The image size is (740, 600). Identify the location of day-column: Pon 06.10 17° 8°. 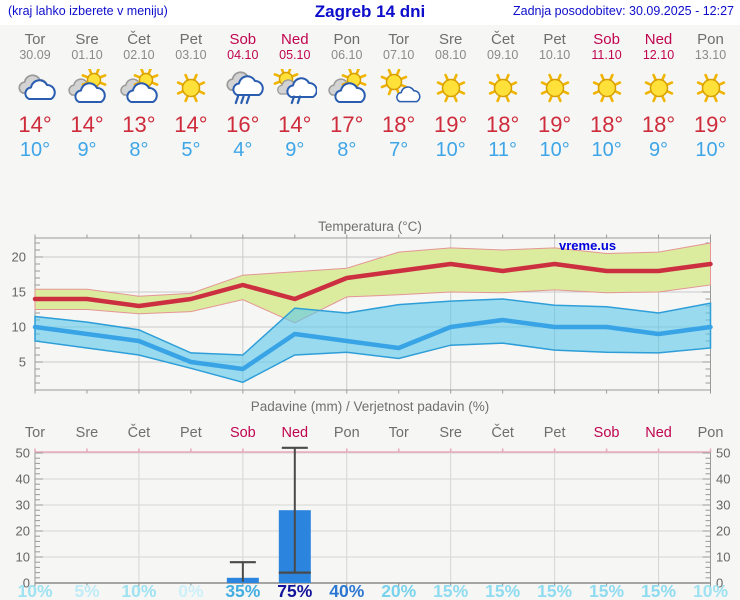
(347, 97).